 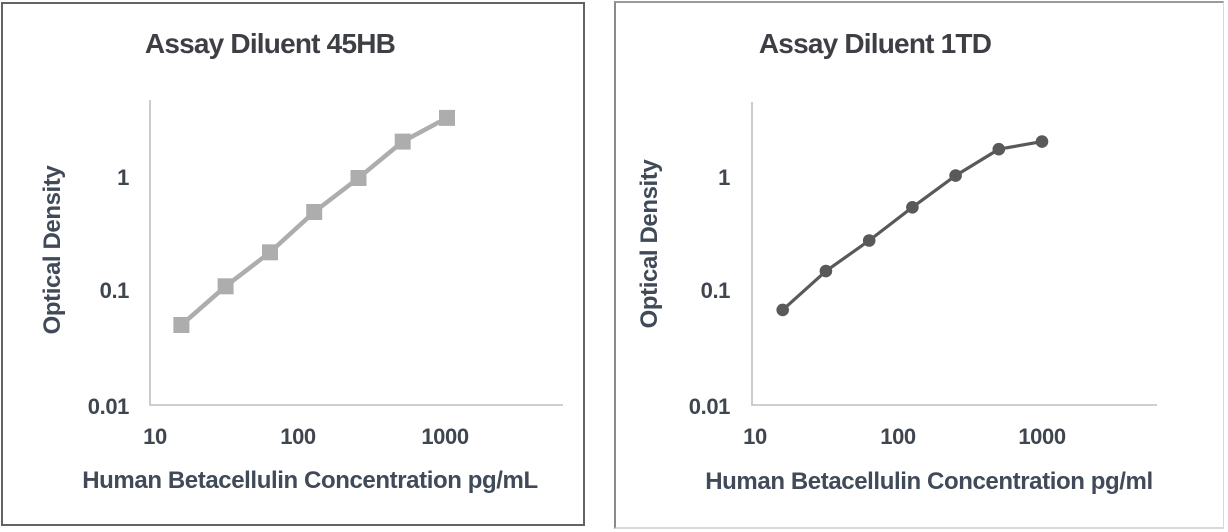 What do you see at coordinates (310, 480) in the screenshot?
I see `x-axis-label-left: Human Betacellulin Concentration pg/mL` at bounding box center [310, 480].